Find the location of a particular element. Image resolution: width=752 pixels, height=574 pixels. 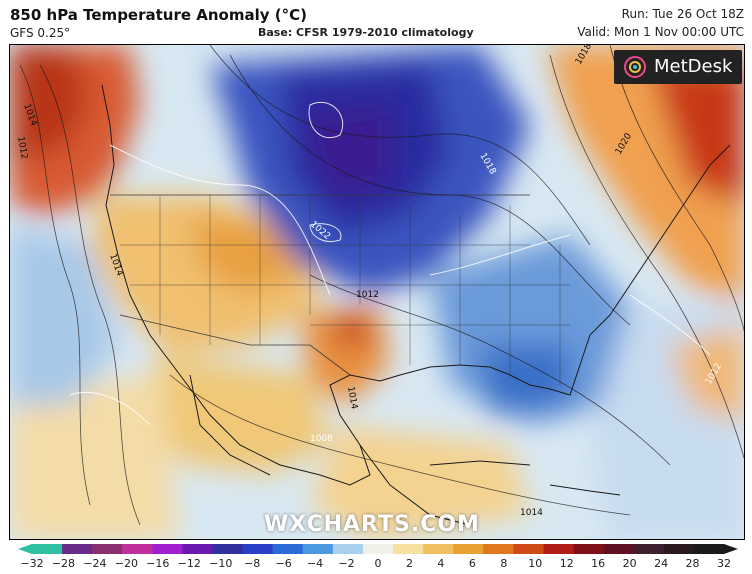

colorbar-tick-label: 16 is located at coordinates (598, 563).